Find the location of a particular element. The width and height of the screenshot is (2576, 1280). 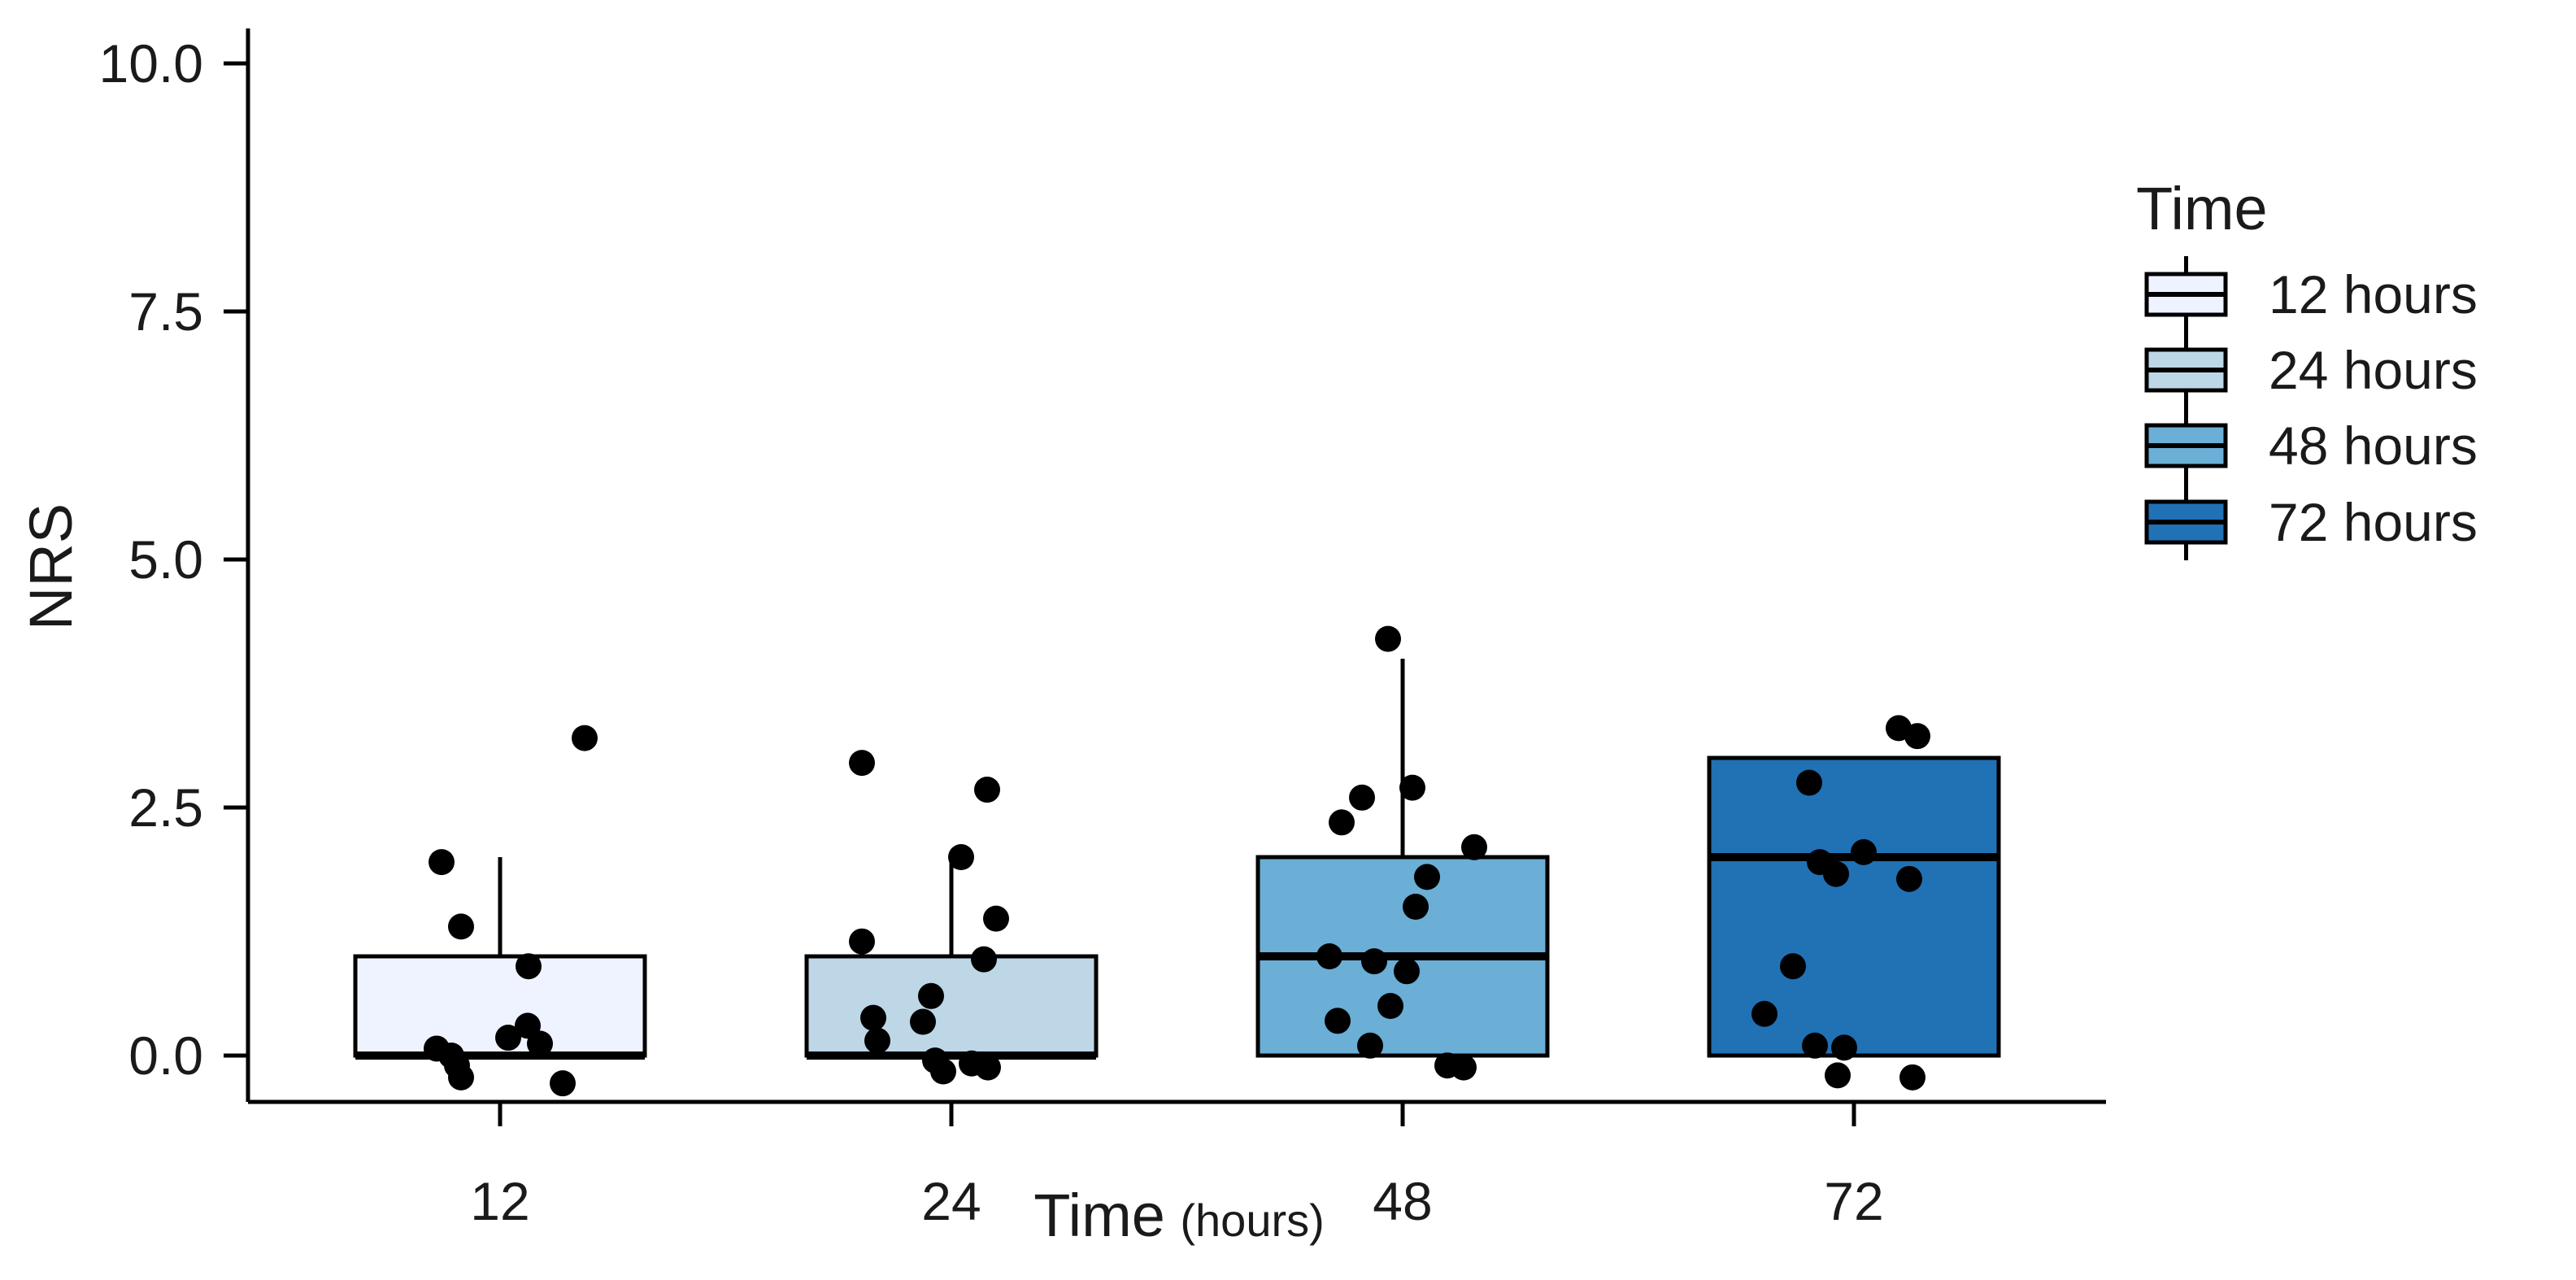

box-24h is located at coordinates (951, 1006).